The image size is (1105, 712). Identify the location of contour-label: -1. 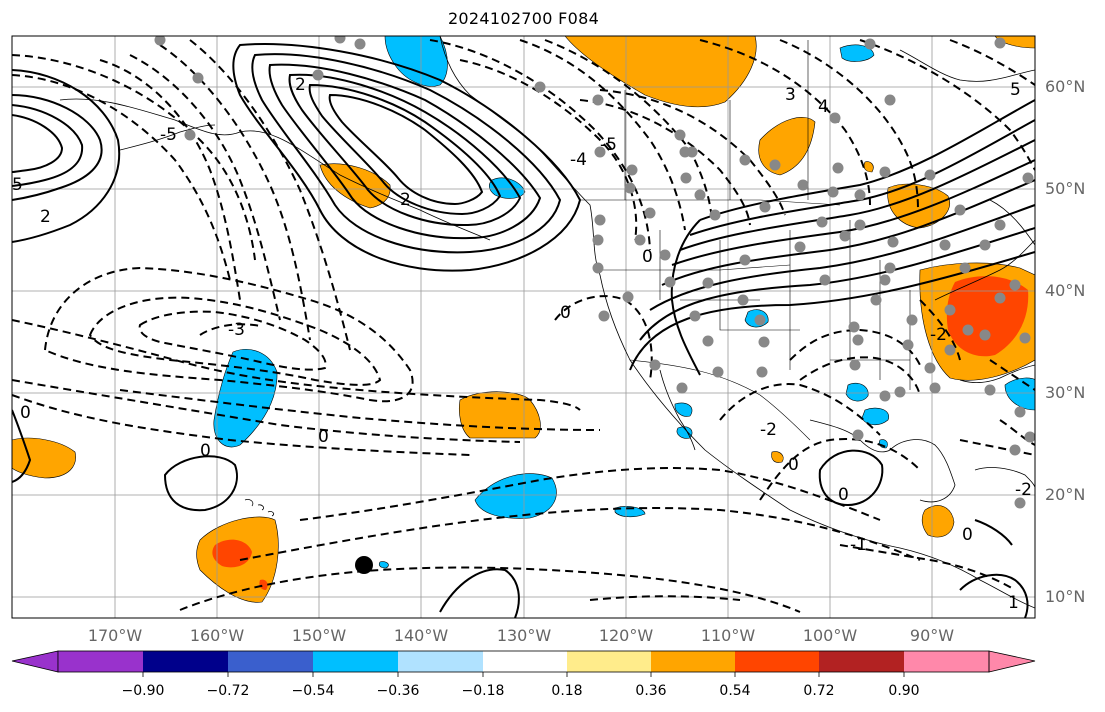
(858, 545).